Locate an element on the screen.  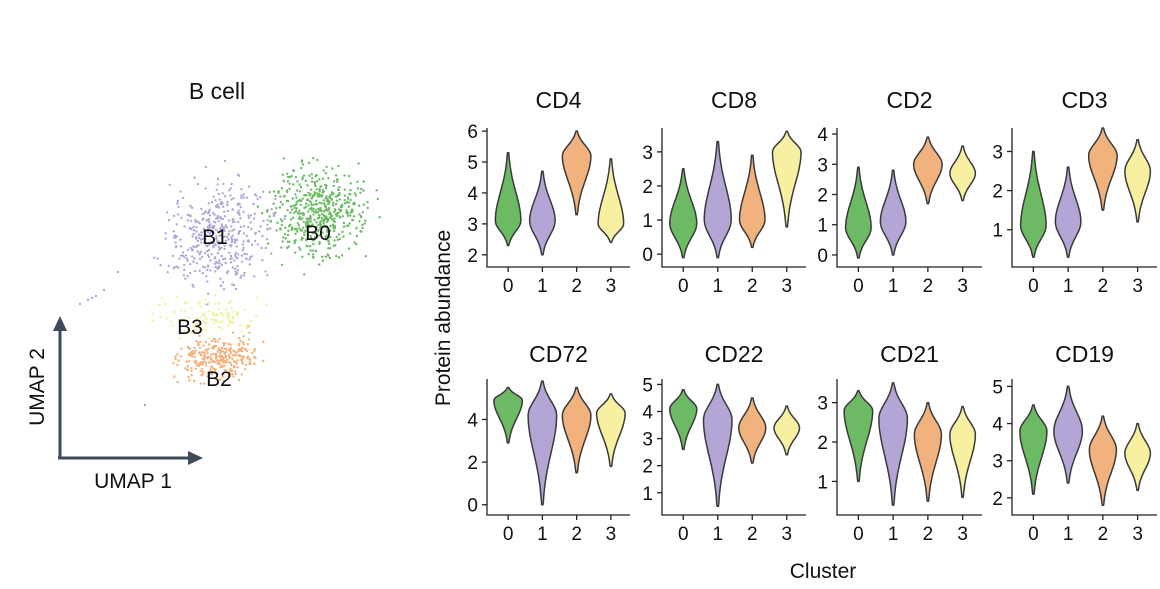
y-tick-label: 3 is located at coordinates (997, 152).